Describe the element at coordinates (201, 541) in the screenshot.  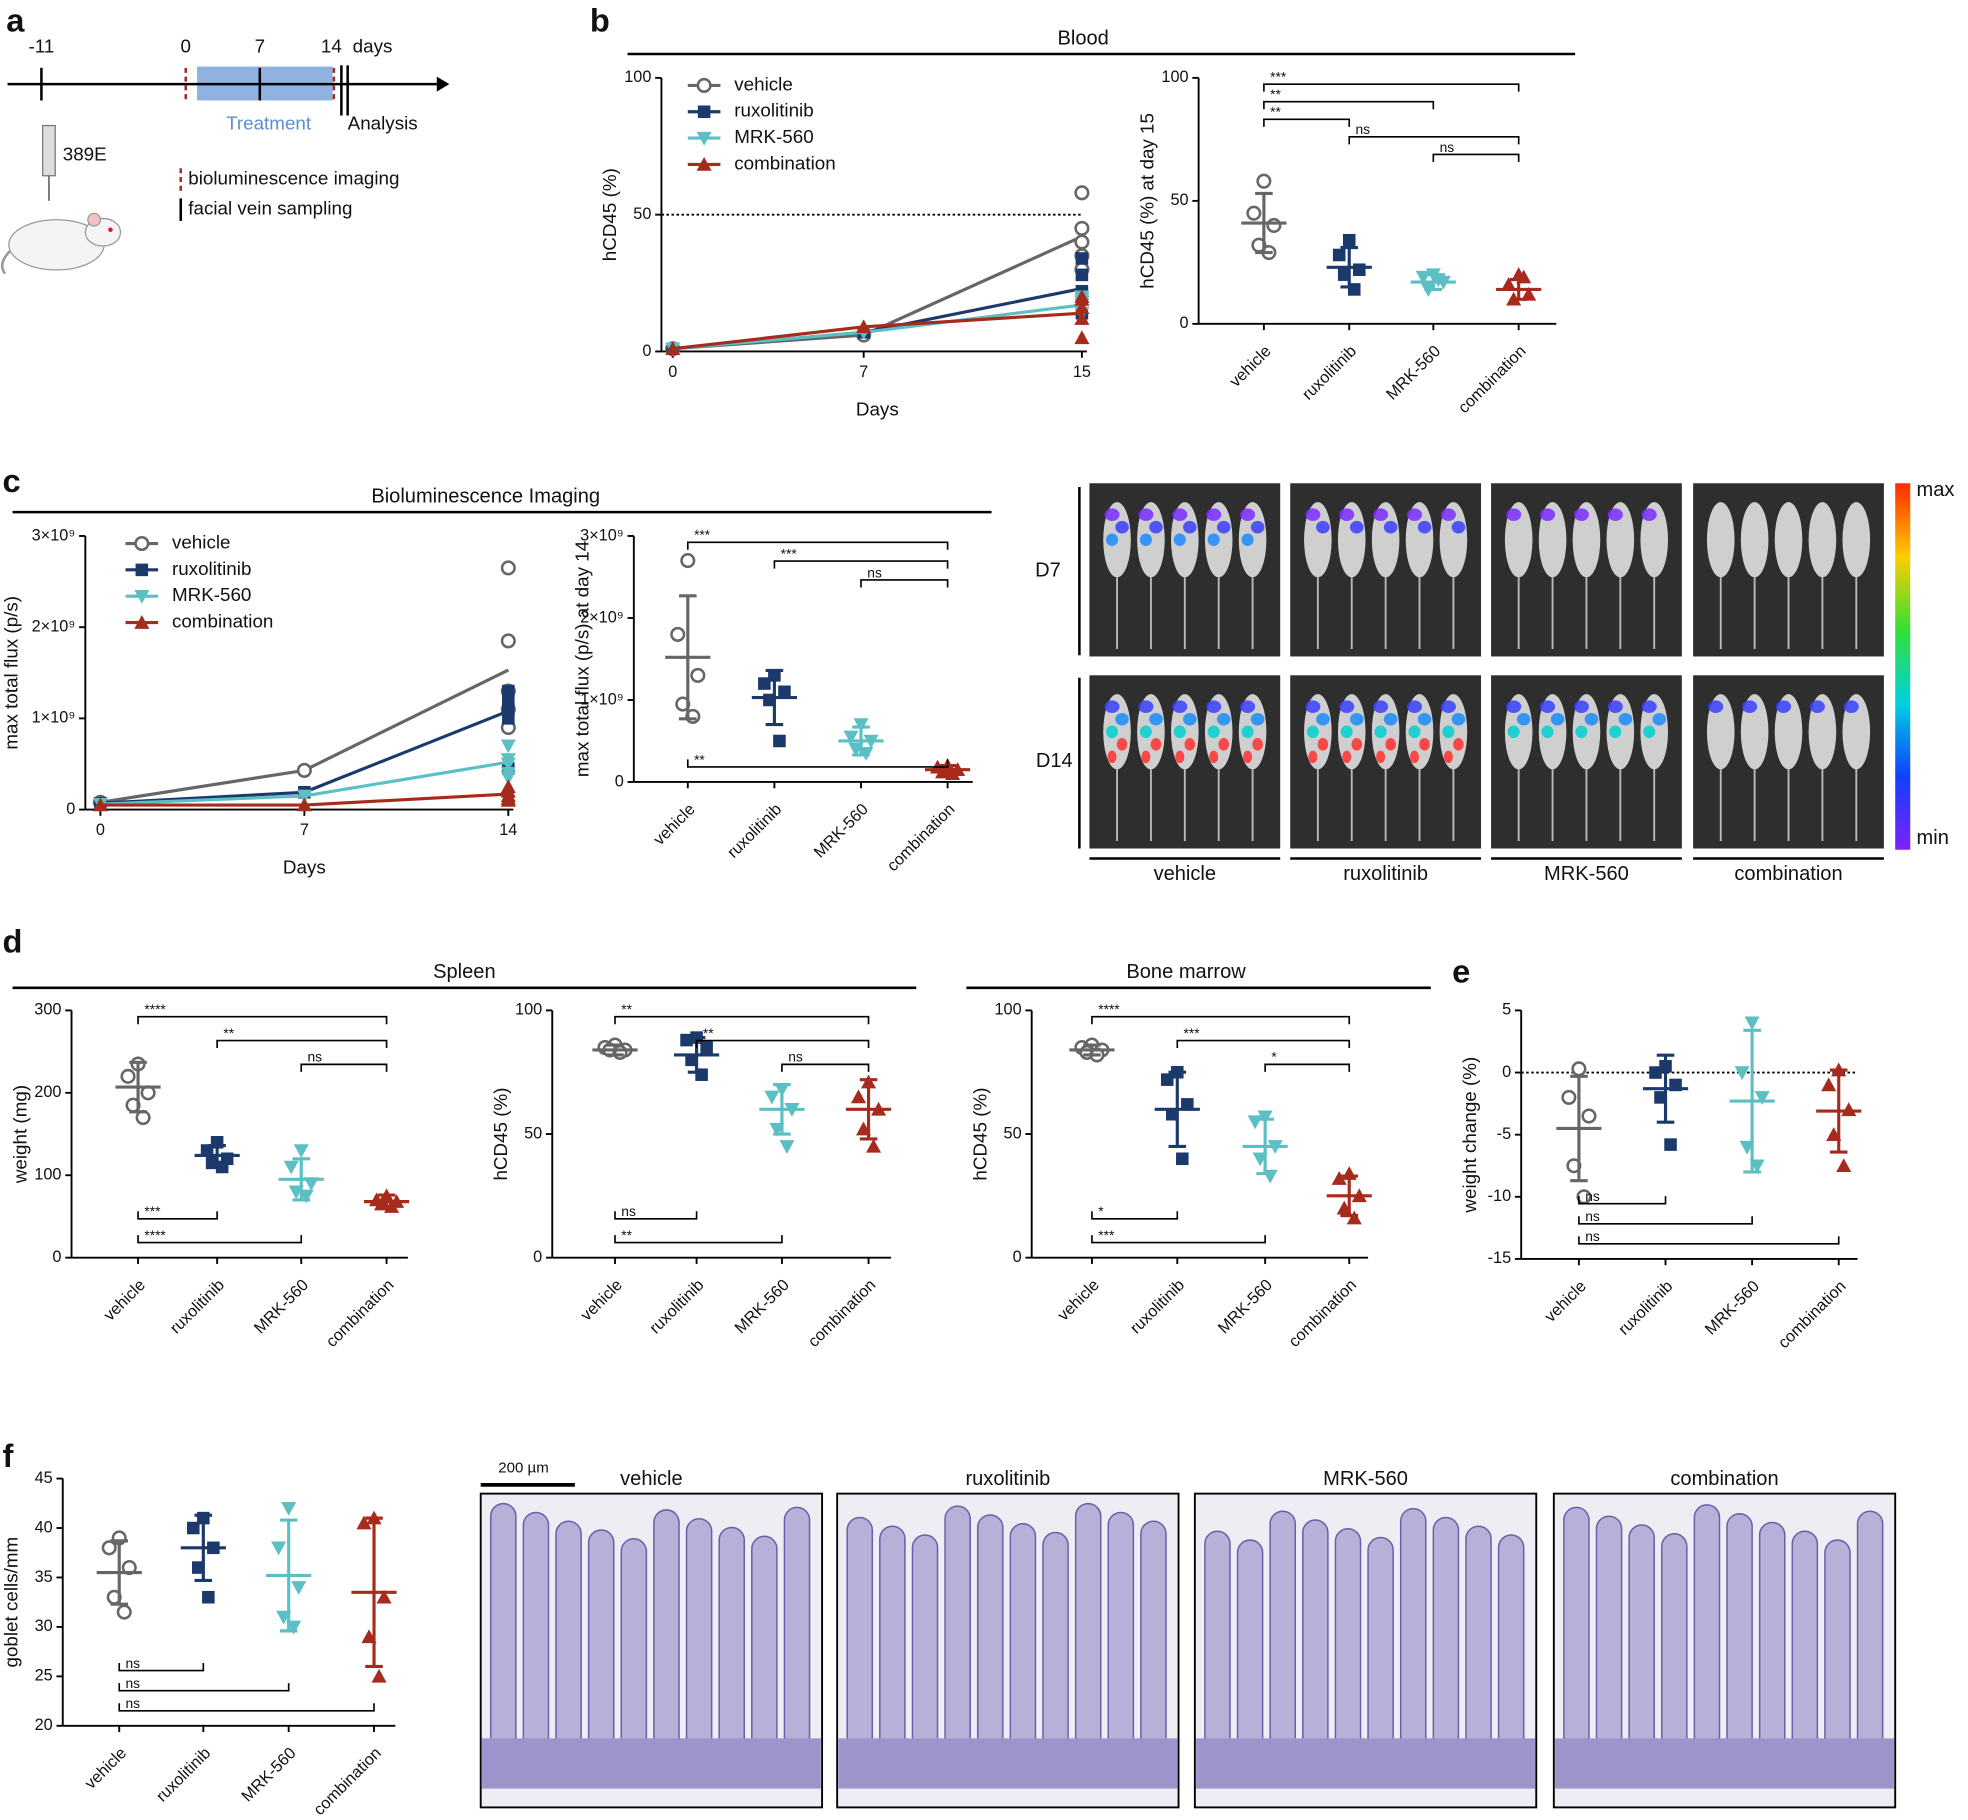
I see `legend-label: vehicle` at that location.